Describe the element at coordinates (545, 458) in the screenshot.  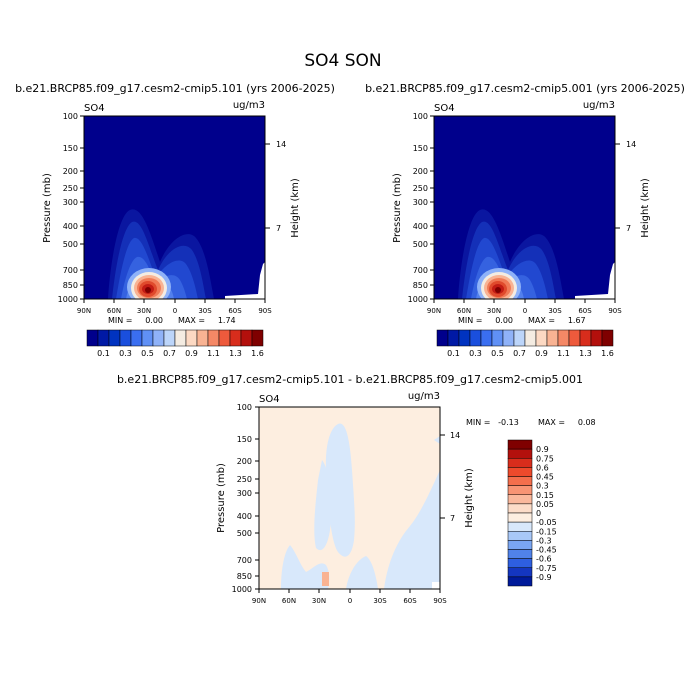
I see `colorbar-label: 0.75` at that location.